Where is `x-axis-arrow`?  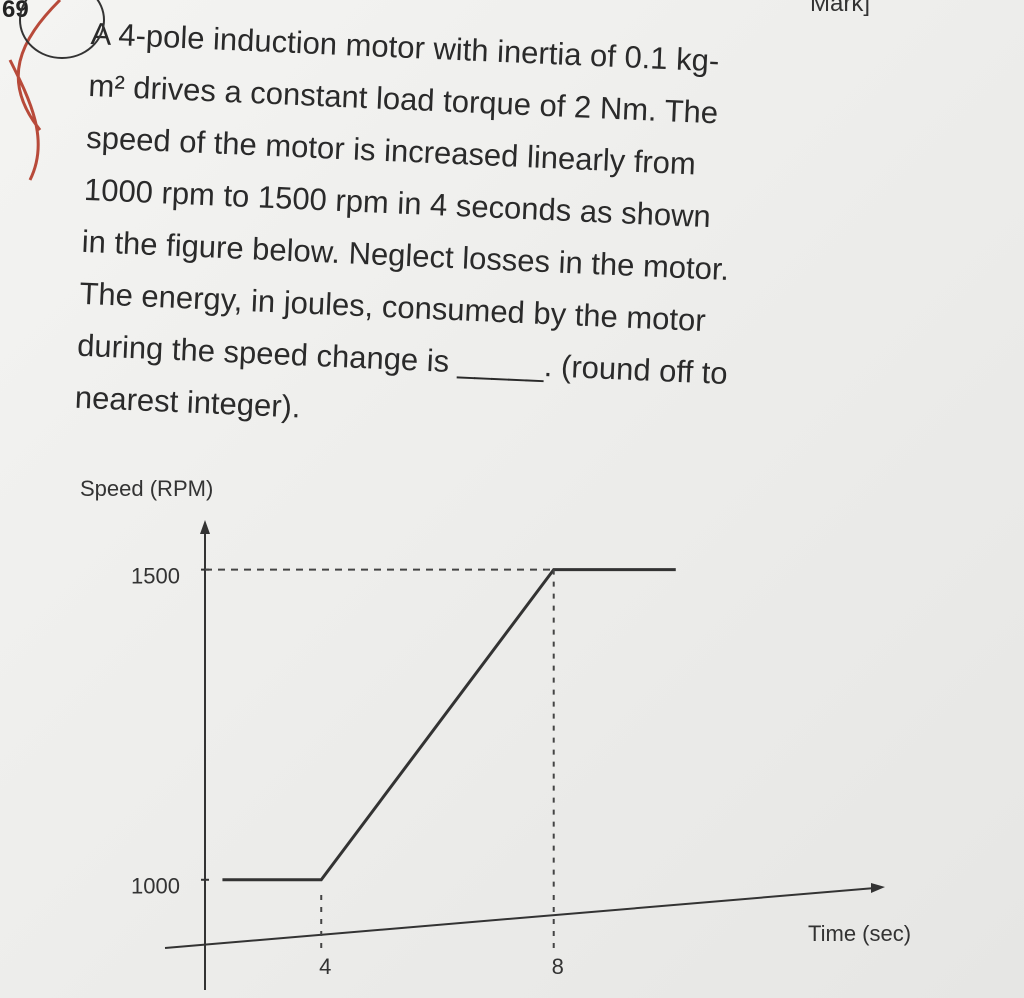
x-axis-arrow is located at coordinates (878, 888).